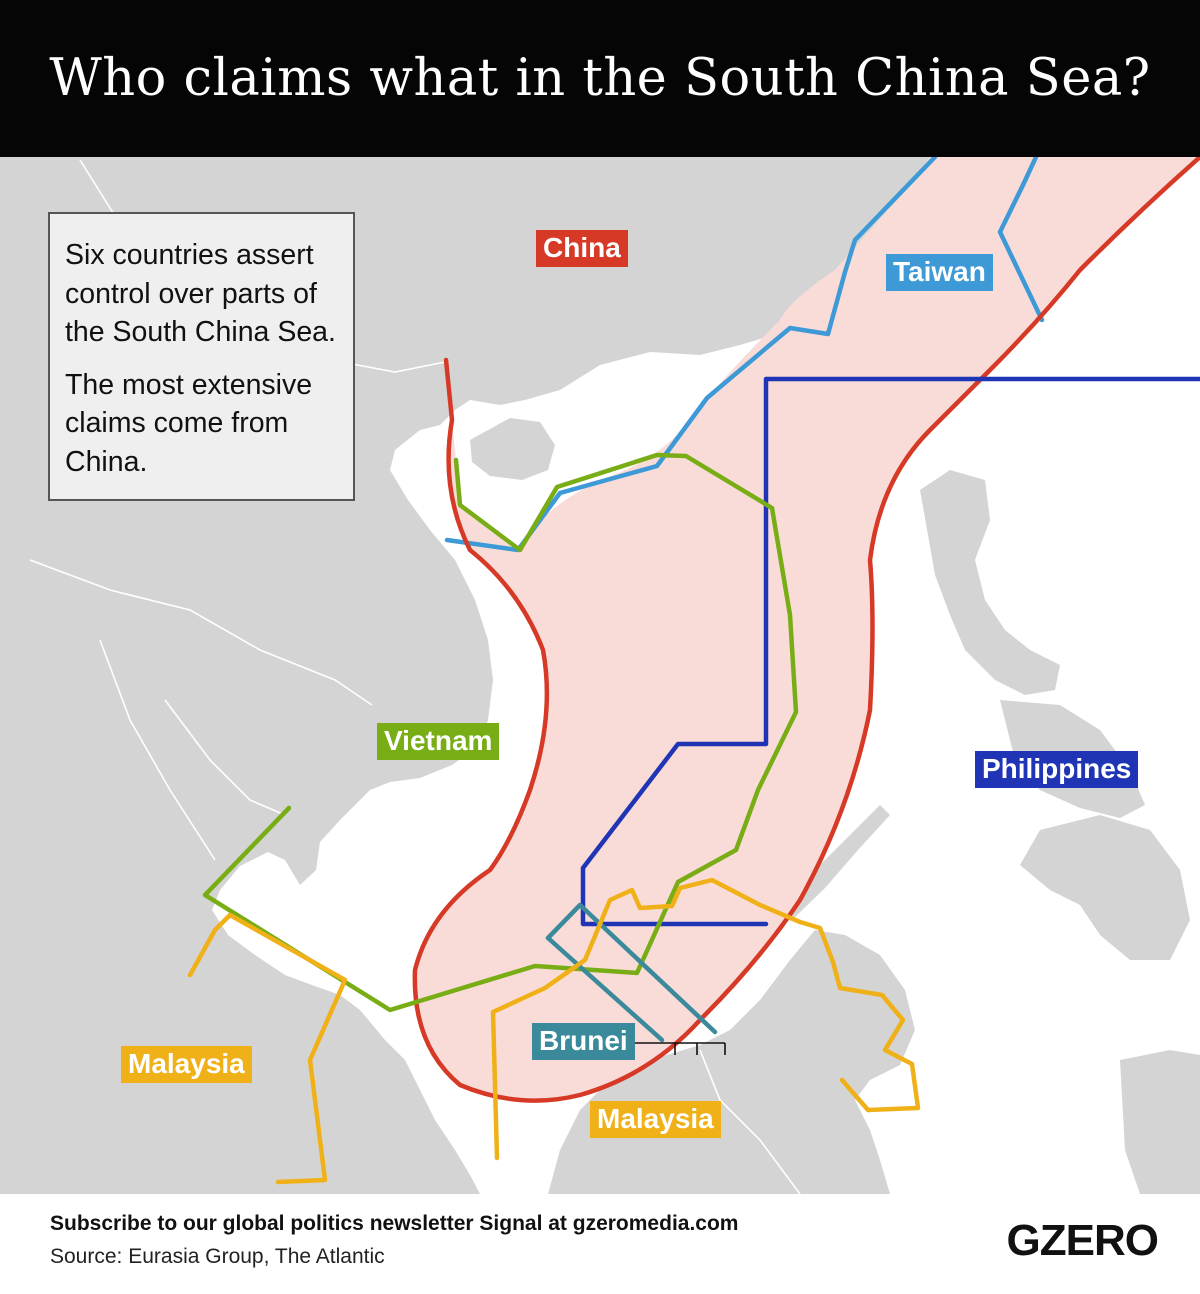 The image size is (1200, 1294). Describe the element at coordinates (267, 1048) in the screenshot. I see `malaysia-claim-line-peninsula` at that location.